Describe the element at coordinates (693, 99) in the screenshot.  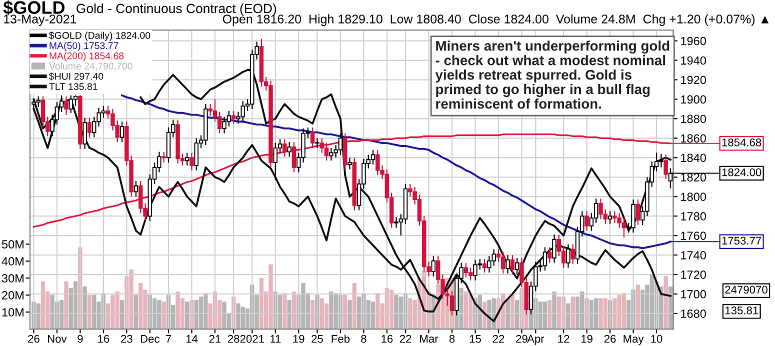
I see `y-tick-label: 1900` at that location.